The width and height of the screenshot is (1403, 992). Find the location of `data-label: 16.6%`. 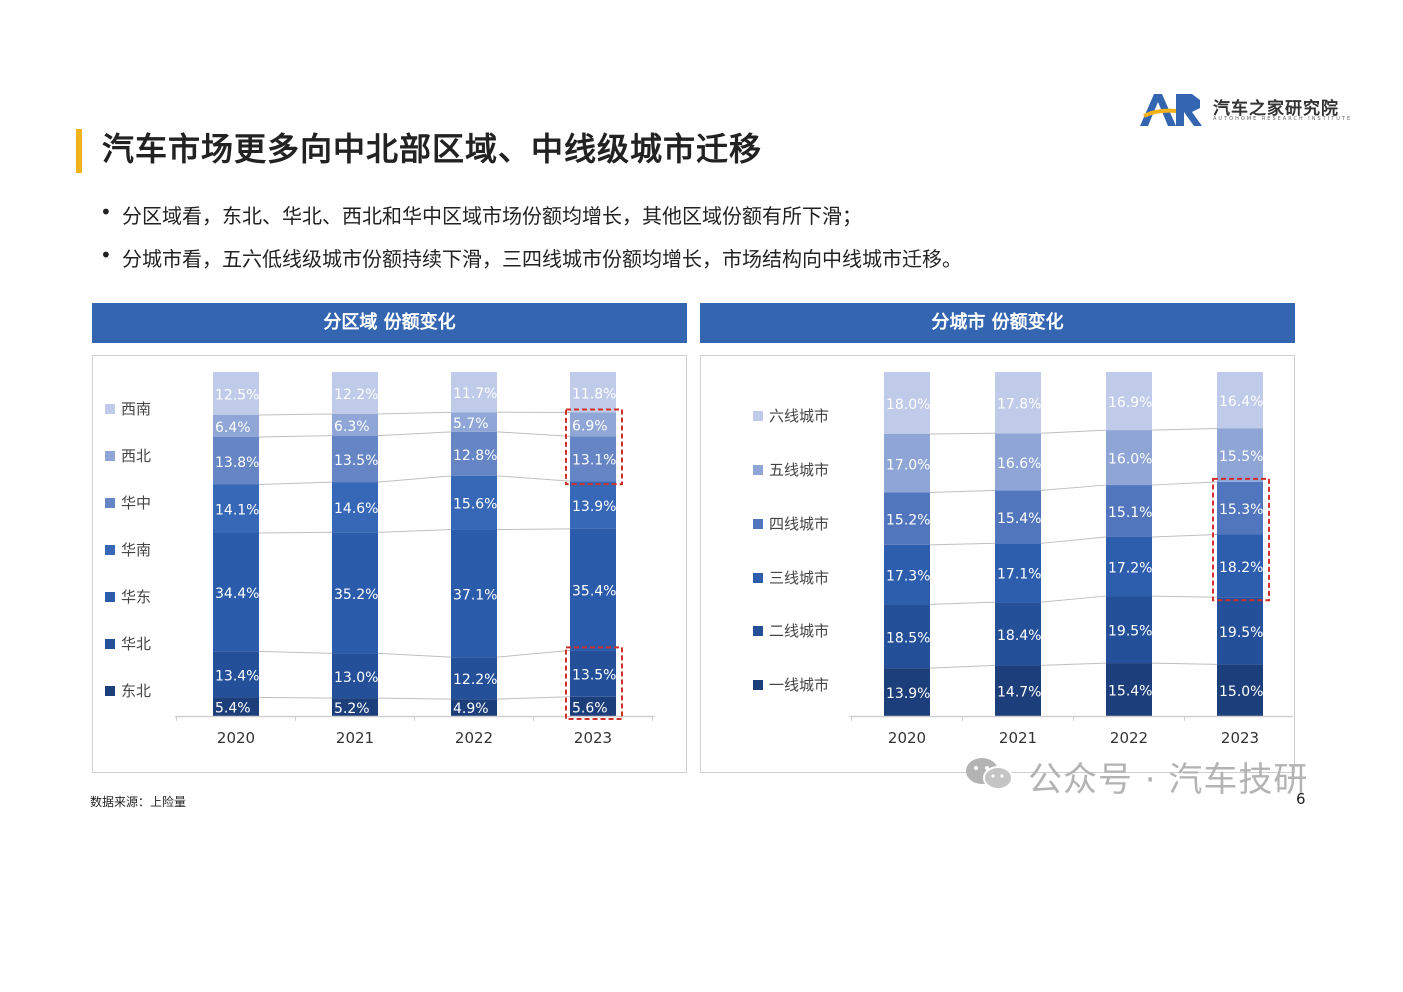

data-label: 16.6% is located at coordinates (1019, 464).